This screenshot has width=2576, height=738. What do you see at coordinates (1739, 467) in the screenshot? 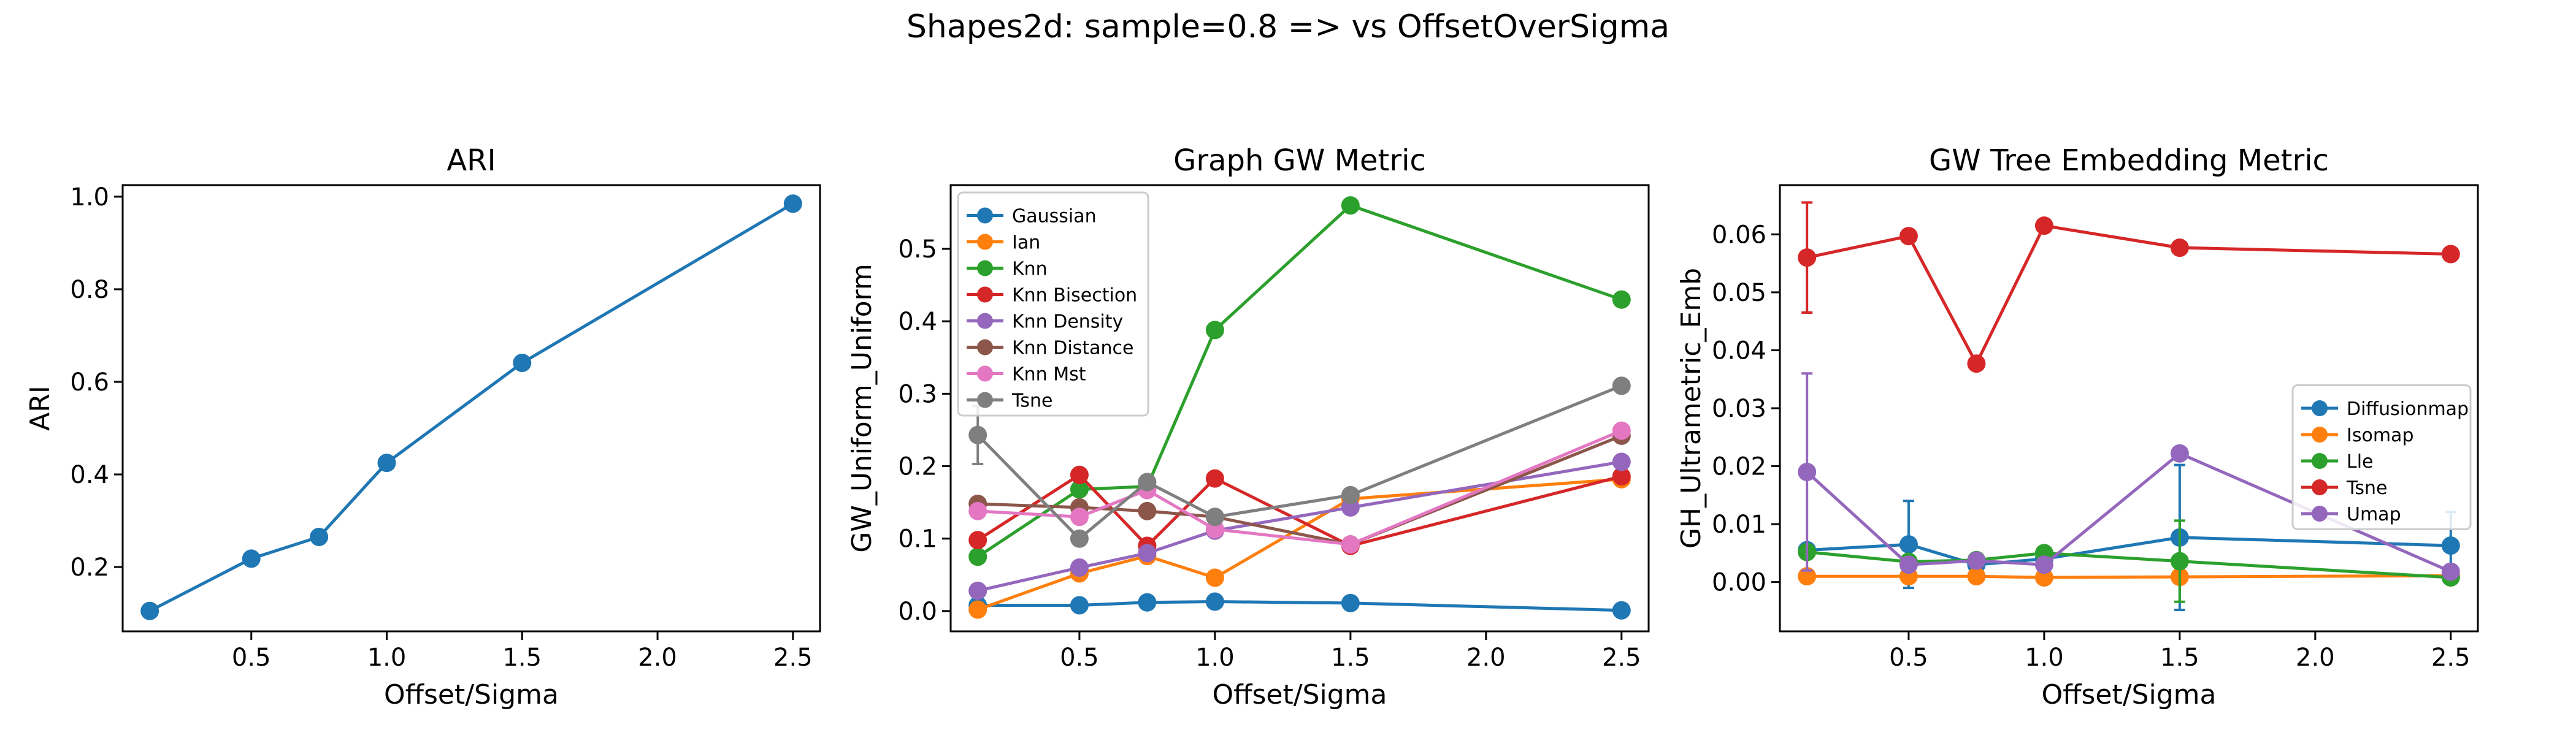
I see `y-tick-label: 0.02` at bounding box center [1739, 467].